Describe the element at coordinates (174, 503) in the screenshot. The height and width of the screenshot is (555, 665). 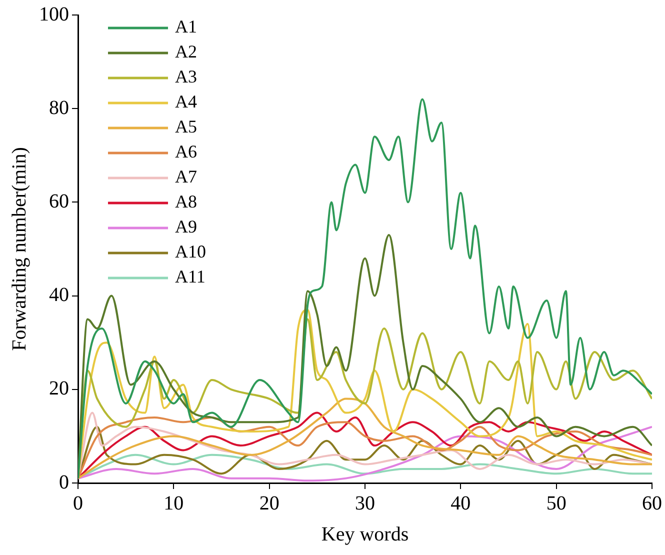
I see `x-tick-label: 10` at that location.